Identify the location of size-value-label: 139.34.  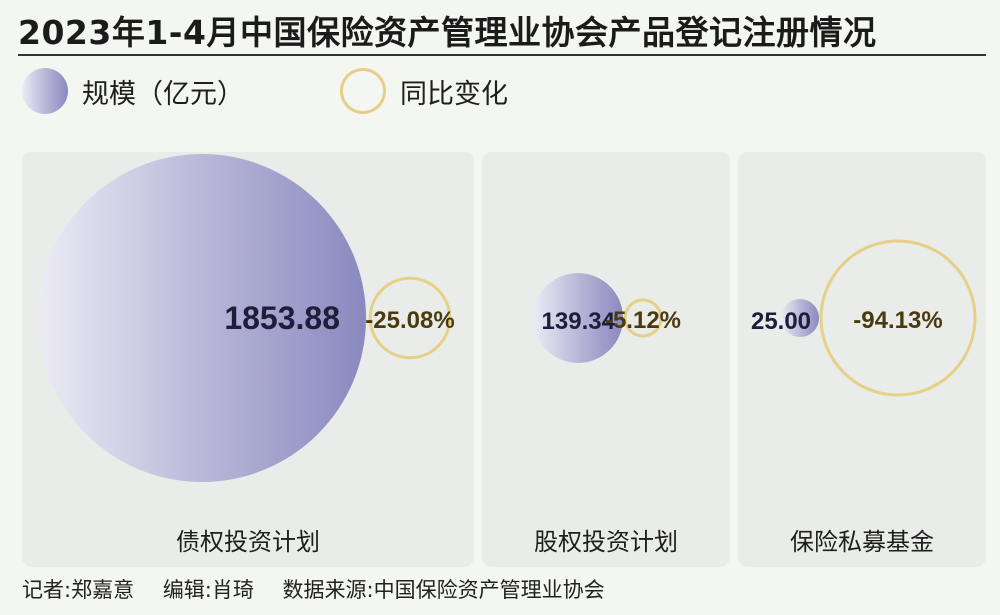
(579, 321).